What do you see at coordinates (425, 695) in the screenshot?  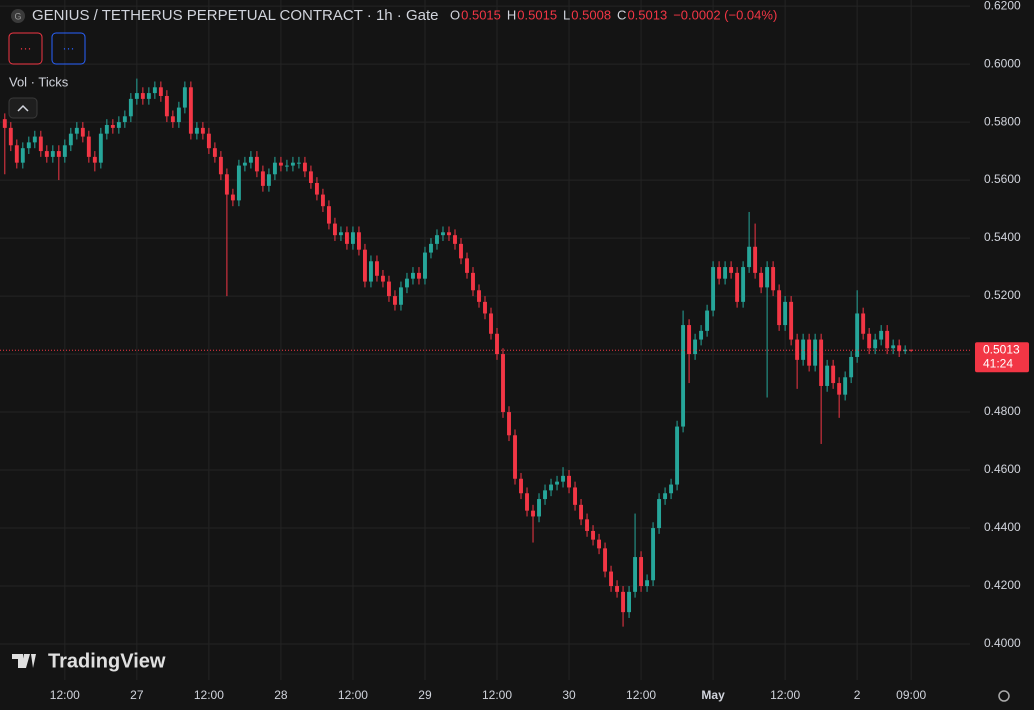 I see `x-tick-label: 29` at bounding box center [425, 695].